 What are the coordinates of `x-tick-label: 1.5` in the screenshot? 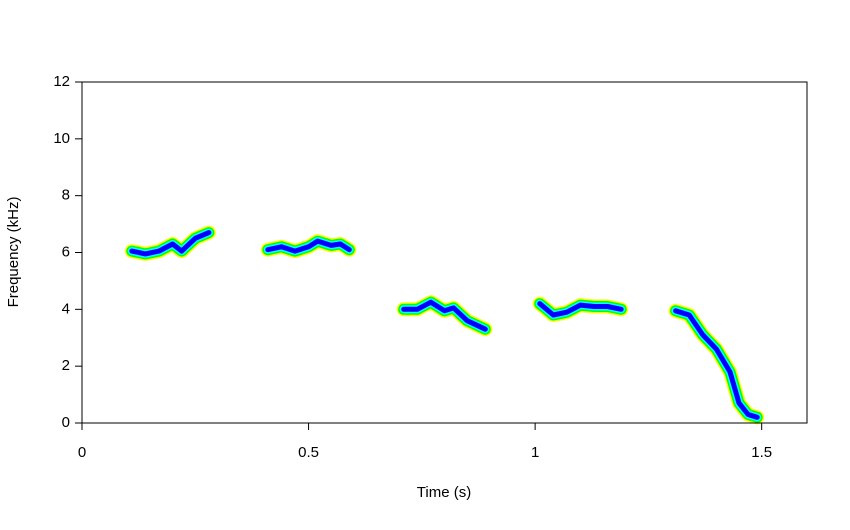 It's located at (761, 452).